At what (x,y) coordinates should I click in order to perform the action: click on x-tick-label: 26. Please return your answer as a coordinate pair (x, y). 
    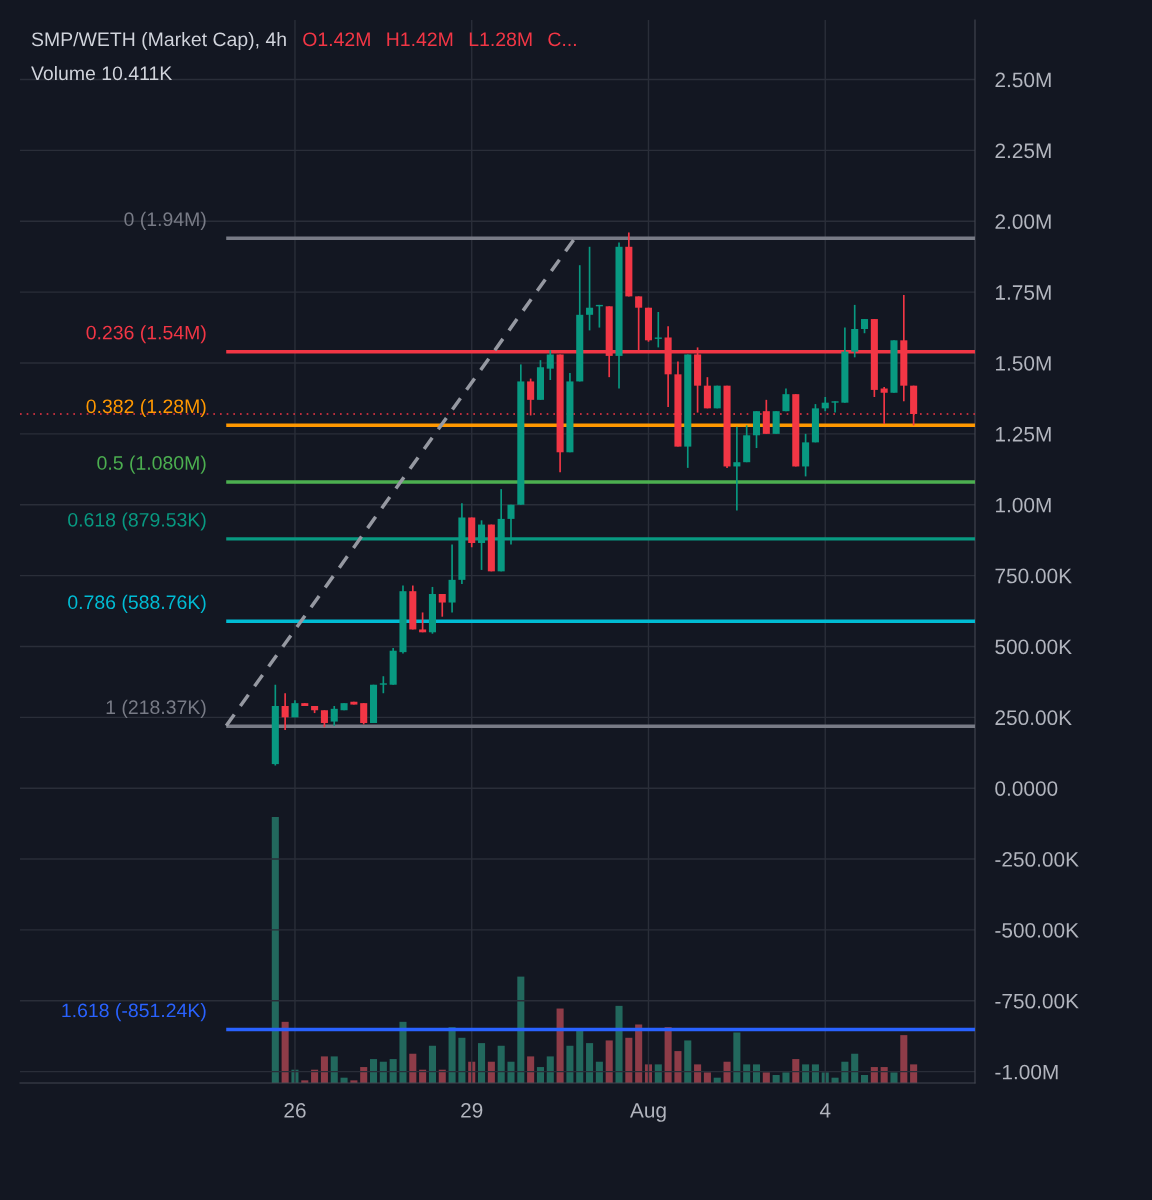
    Looking at the image, I should click on (295, 1110).